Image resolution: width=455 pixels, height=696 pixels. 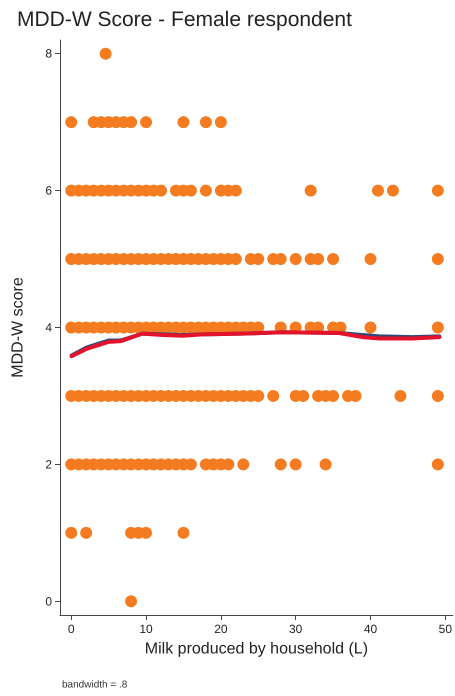 What do you see at coordinates (71, 629) in the screenshot?
I see `x-tick-label: 0` at bounding box center [71, 629].